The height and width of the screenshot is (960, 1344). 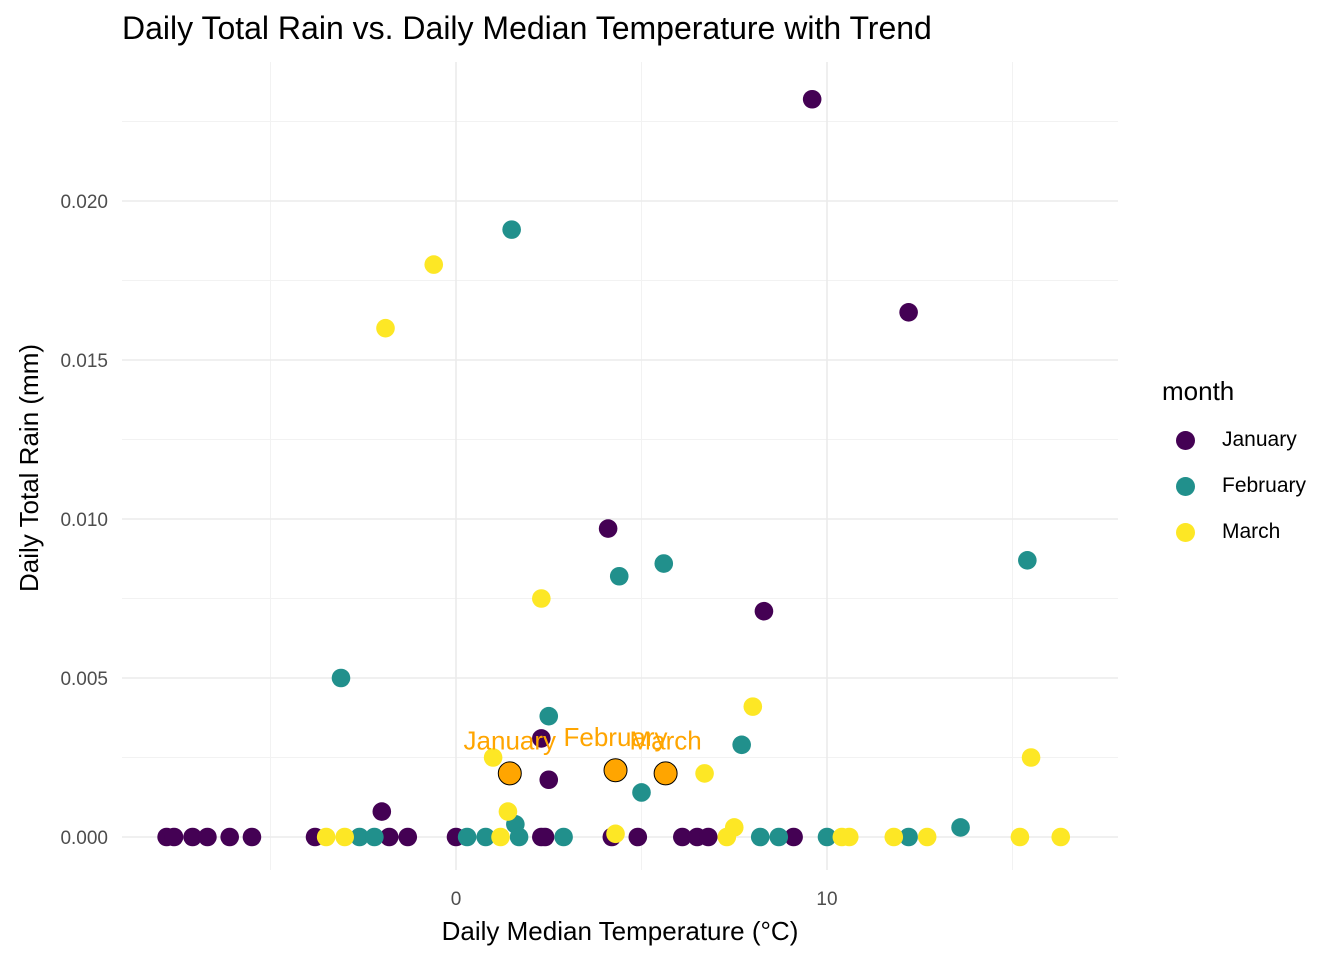 I want to click on legend-key-march, so click(x=1185, y=532).